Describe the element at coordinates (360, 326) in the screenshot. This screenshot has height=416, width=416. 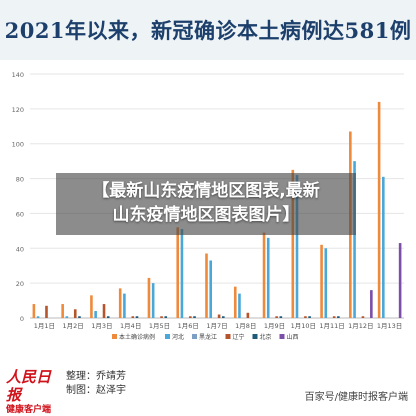
I see `x-tick-label: 1月12日` at that location.